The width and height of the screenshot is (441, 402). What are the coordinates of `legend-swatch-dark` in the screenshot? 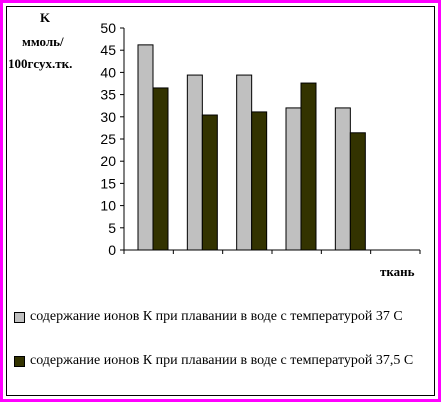 It's located at (19, 361).